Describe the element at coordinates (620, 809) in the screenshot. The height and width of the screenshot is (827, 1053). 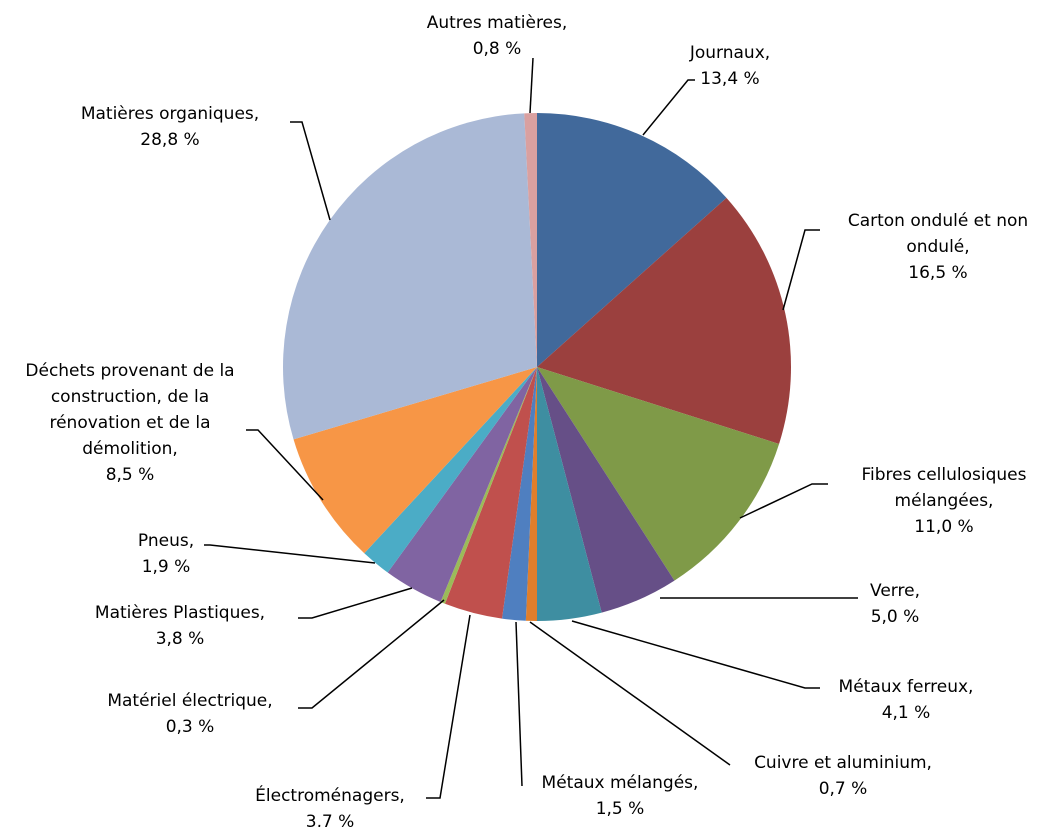
I see `value-label: 1,5 %` at that location.